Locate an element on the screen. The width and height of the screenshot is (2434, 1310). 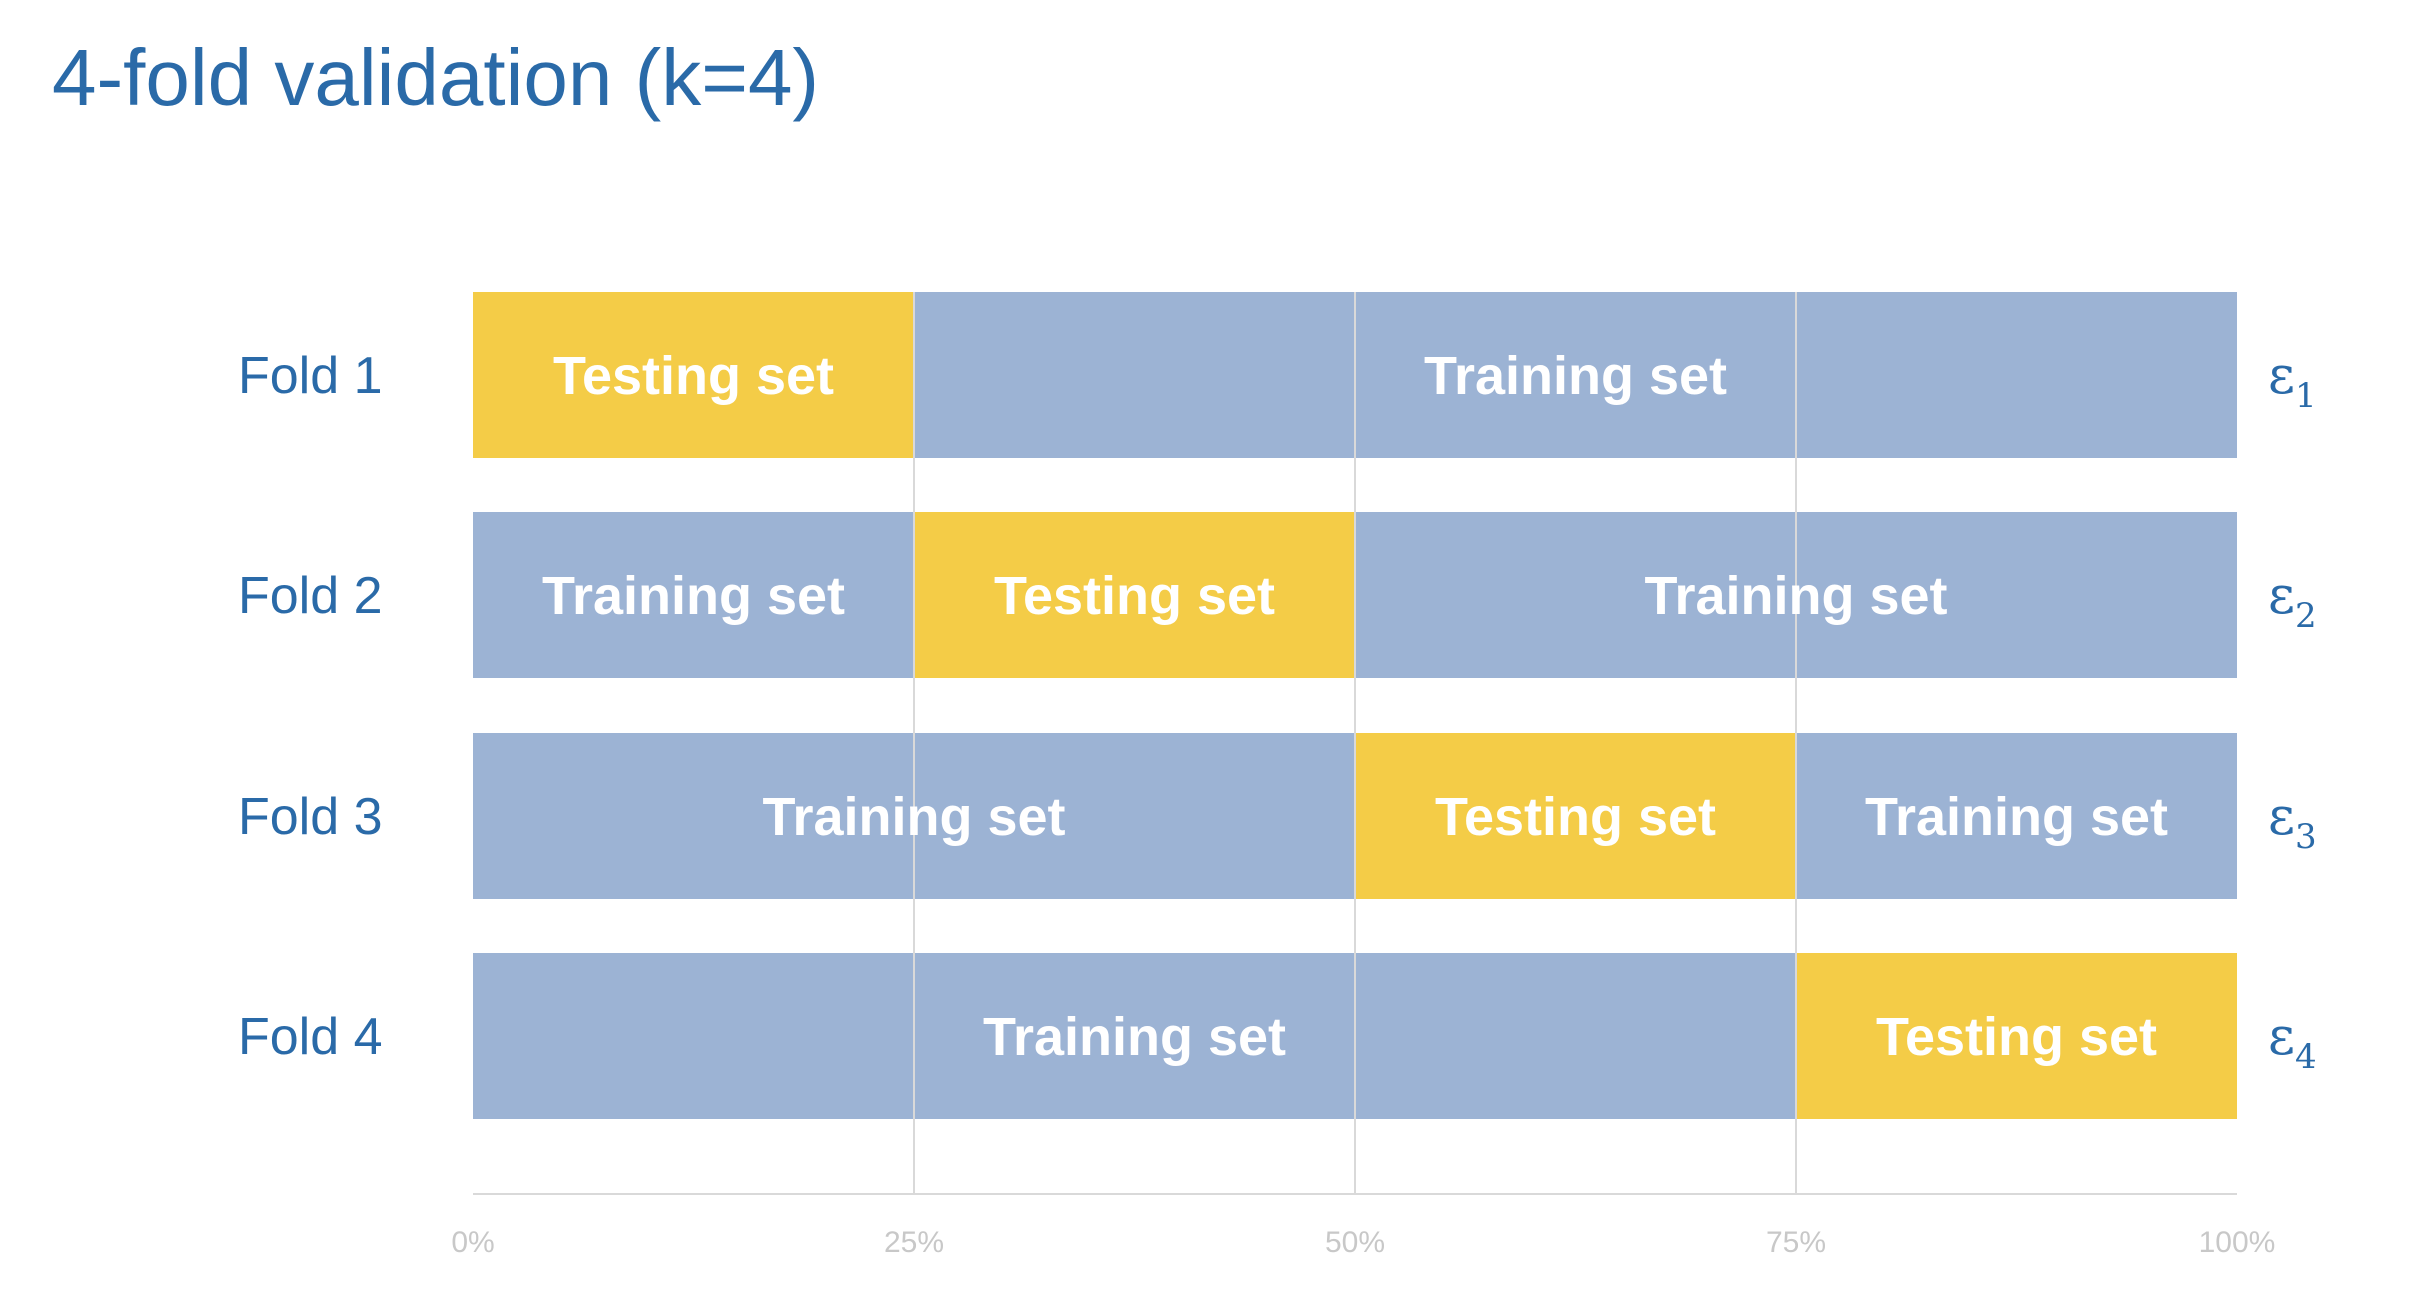
x-tick-label: 0% is located at coordinates (472, 1242).